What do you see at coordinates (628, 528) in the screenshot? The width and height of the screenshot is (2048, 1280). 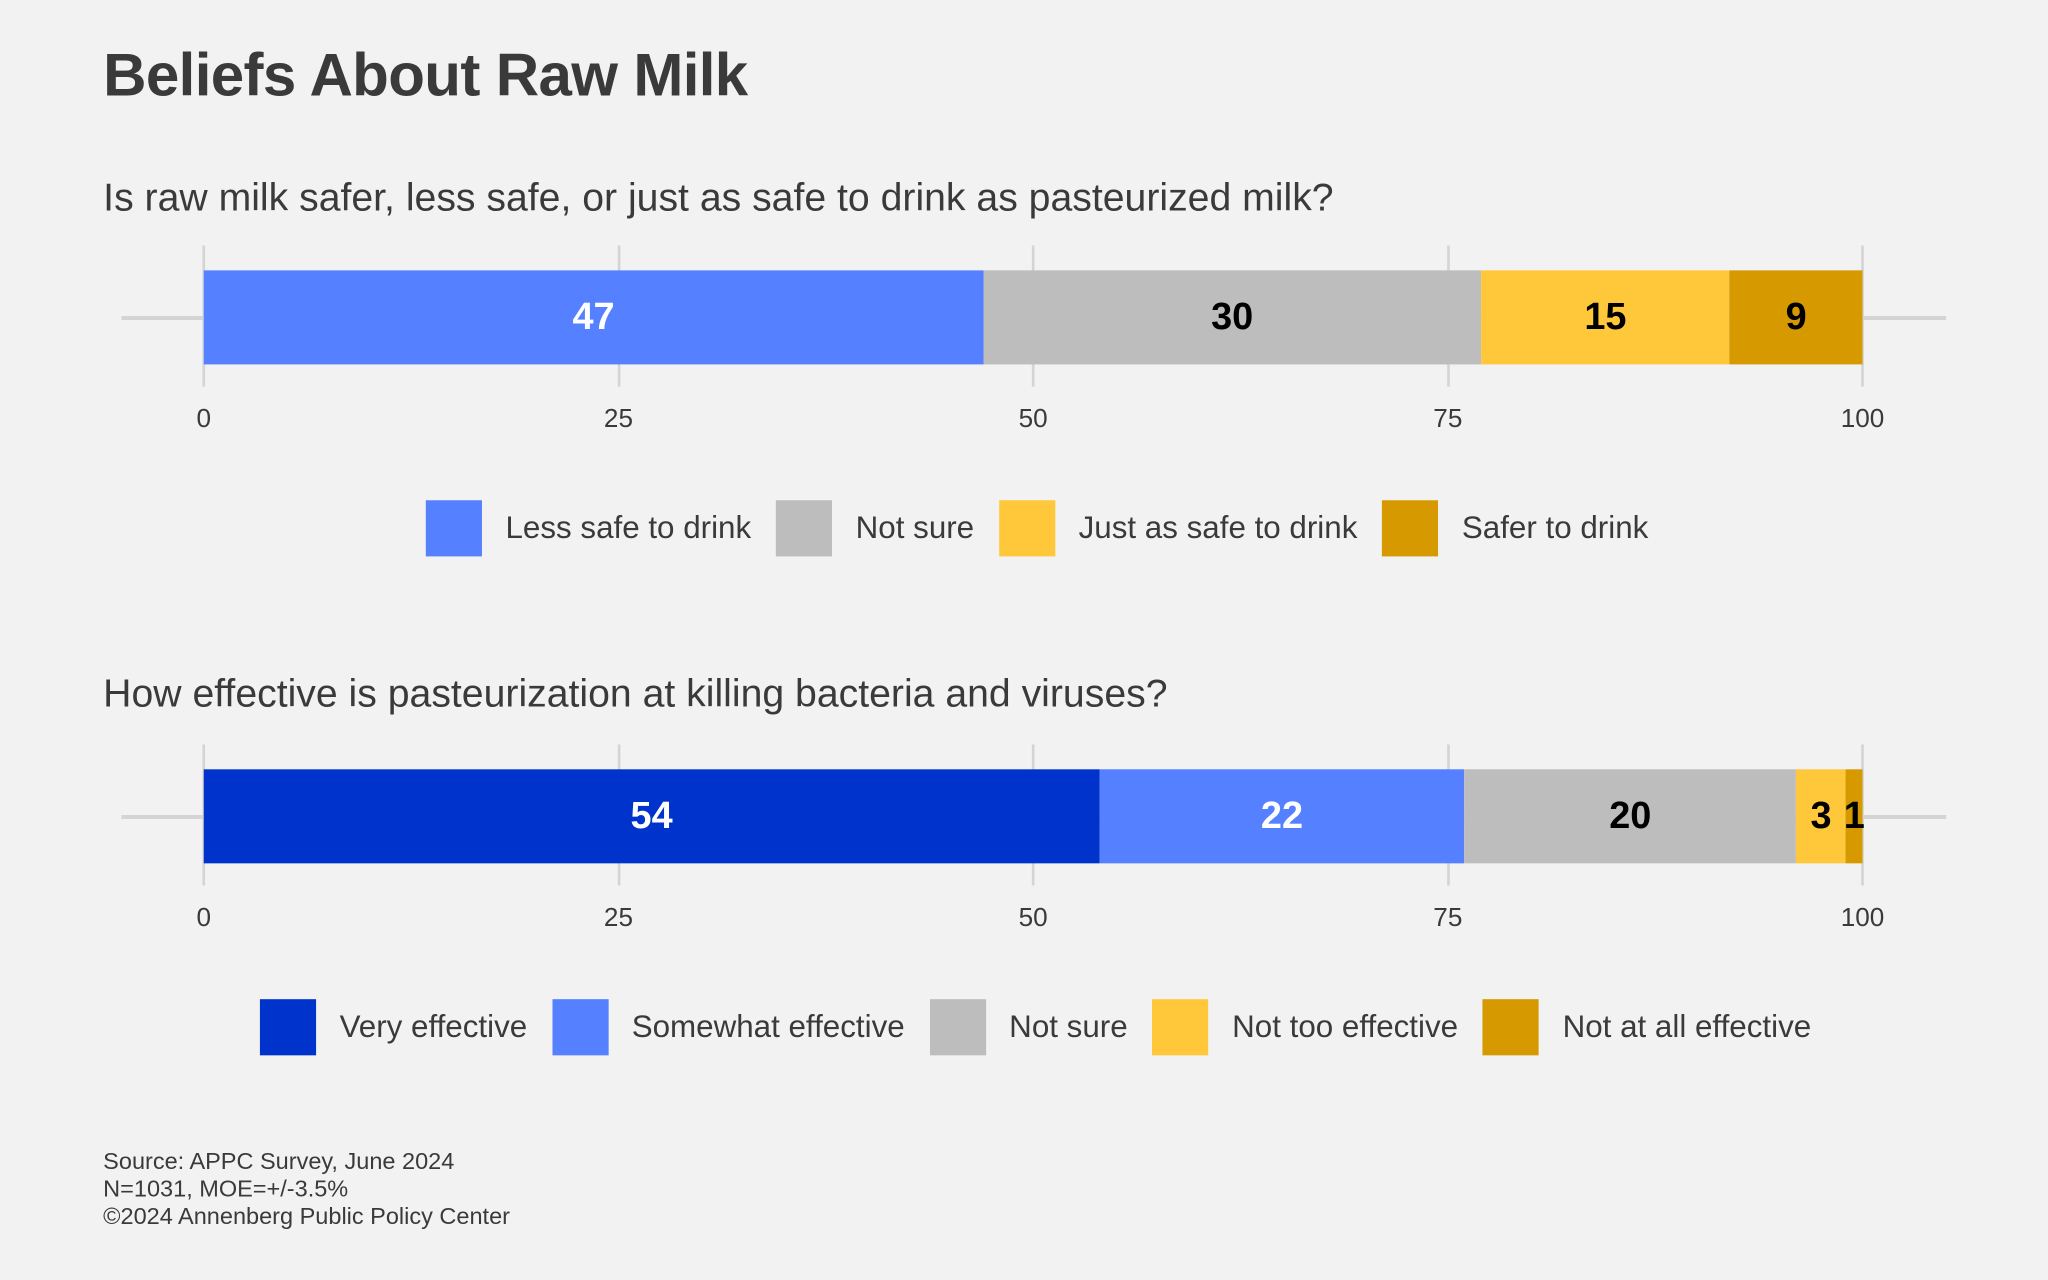 I see `legend-label: Less safe to drink` at bounding box center [628, 528].